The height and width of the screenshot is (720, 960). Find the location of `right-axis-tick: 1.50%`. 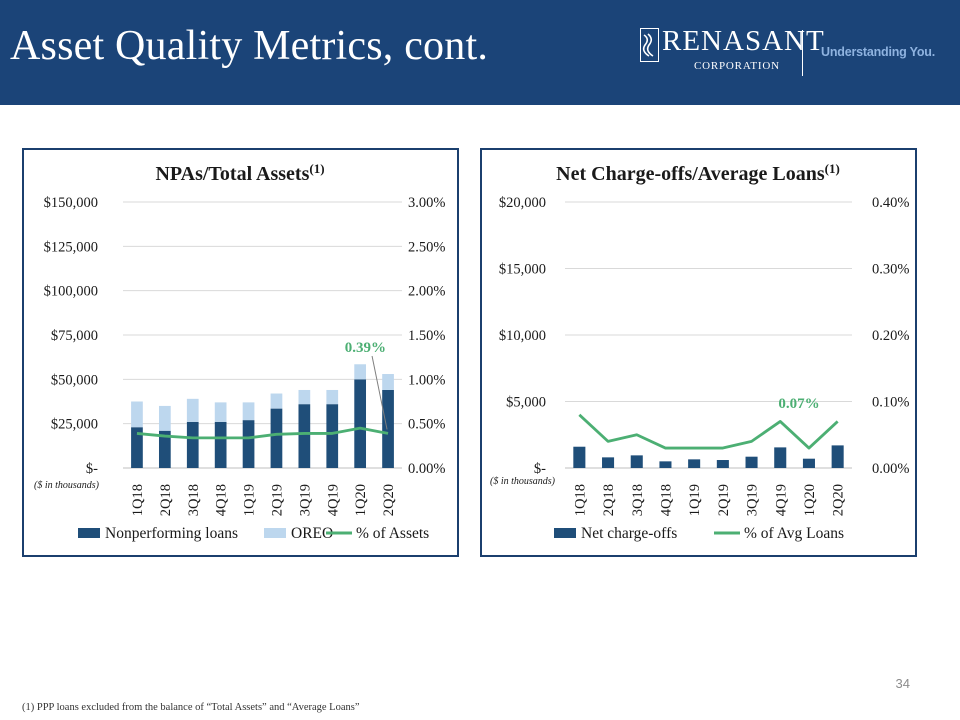

right-axis-tick: 1.50% is located at coordinates (426, 336).